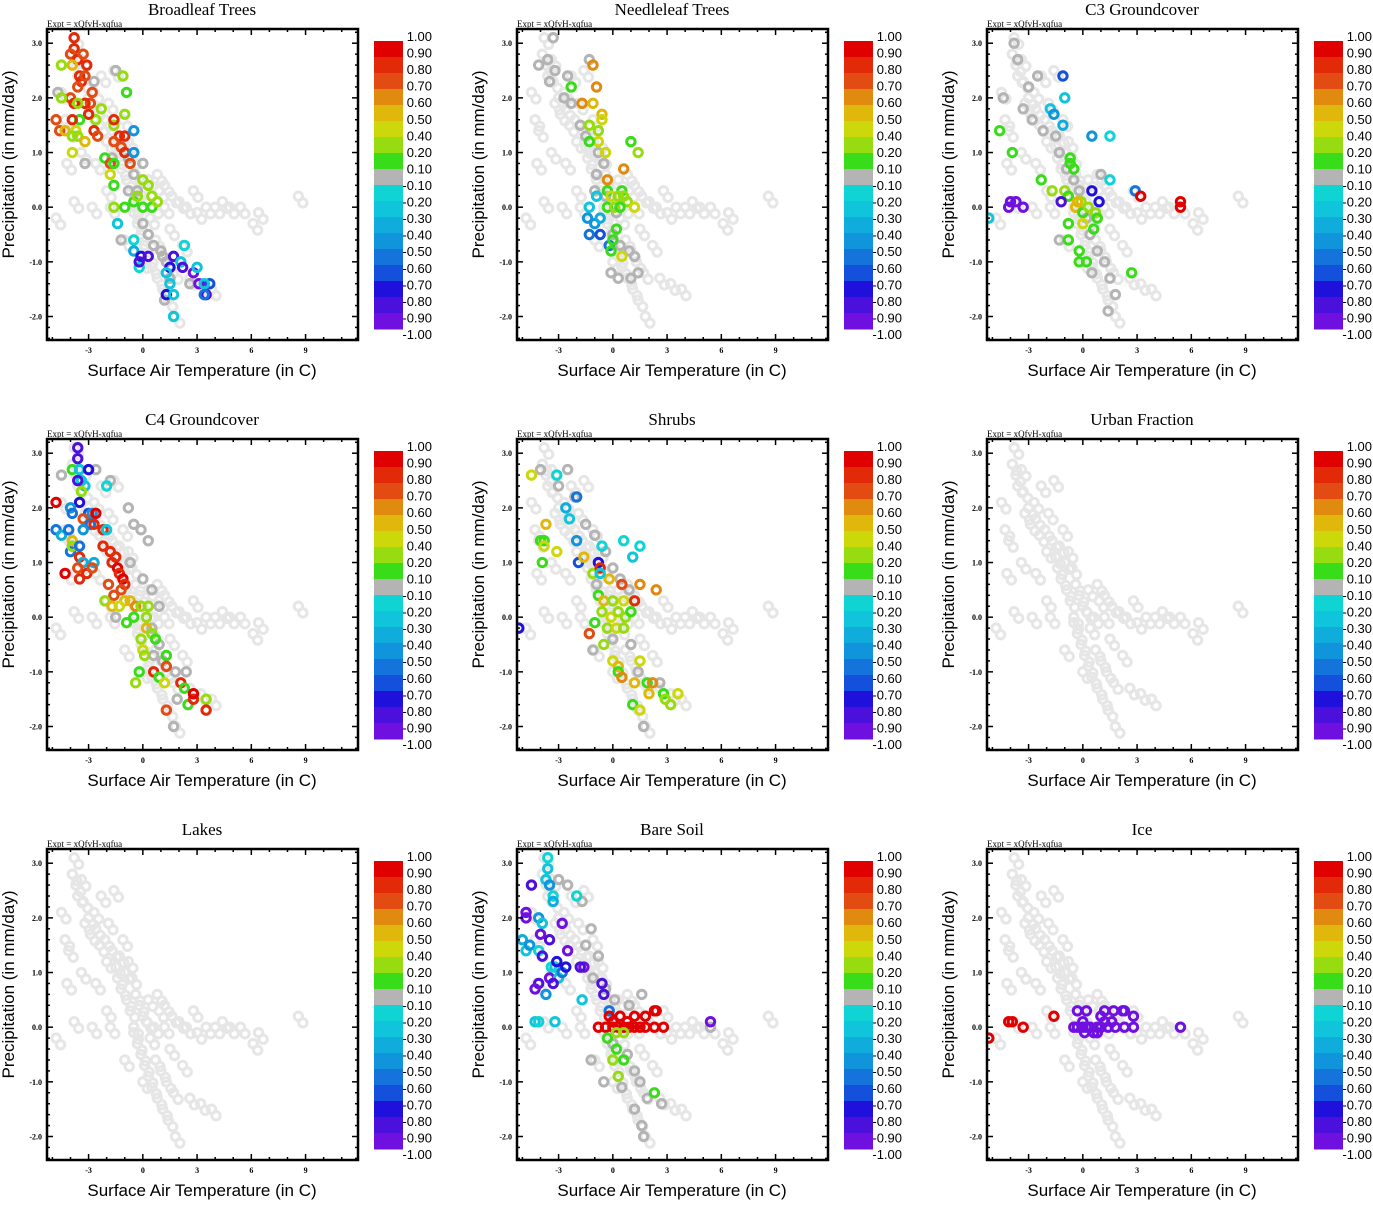  What do you see at coordinates (417, 334) in the screenshot?
I see `colorbar-label: -1.00` at bounding box center [417, 334].